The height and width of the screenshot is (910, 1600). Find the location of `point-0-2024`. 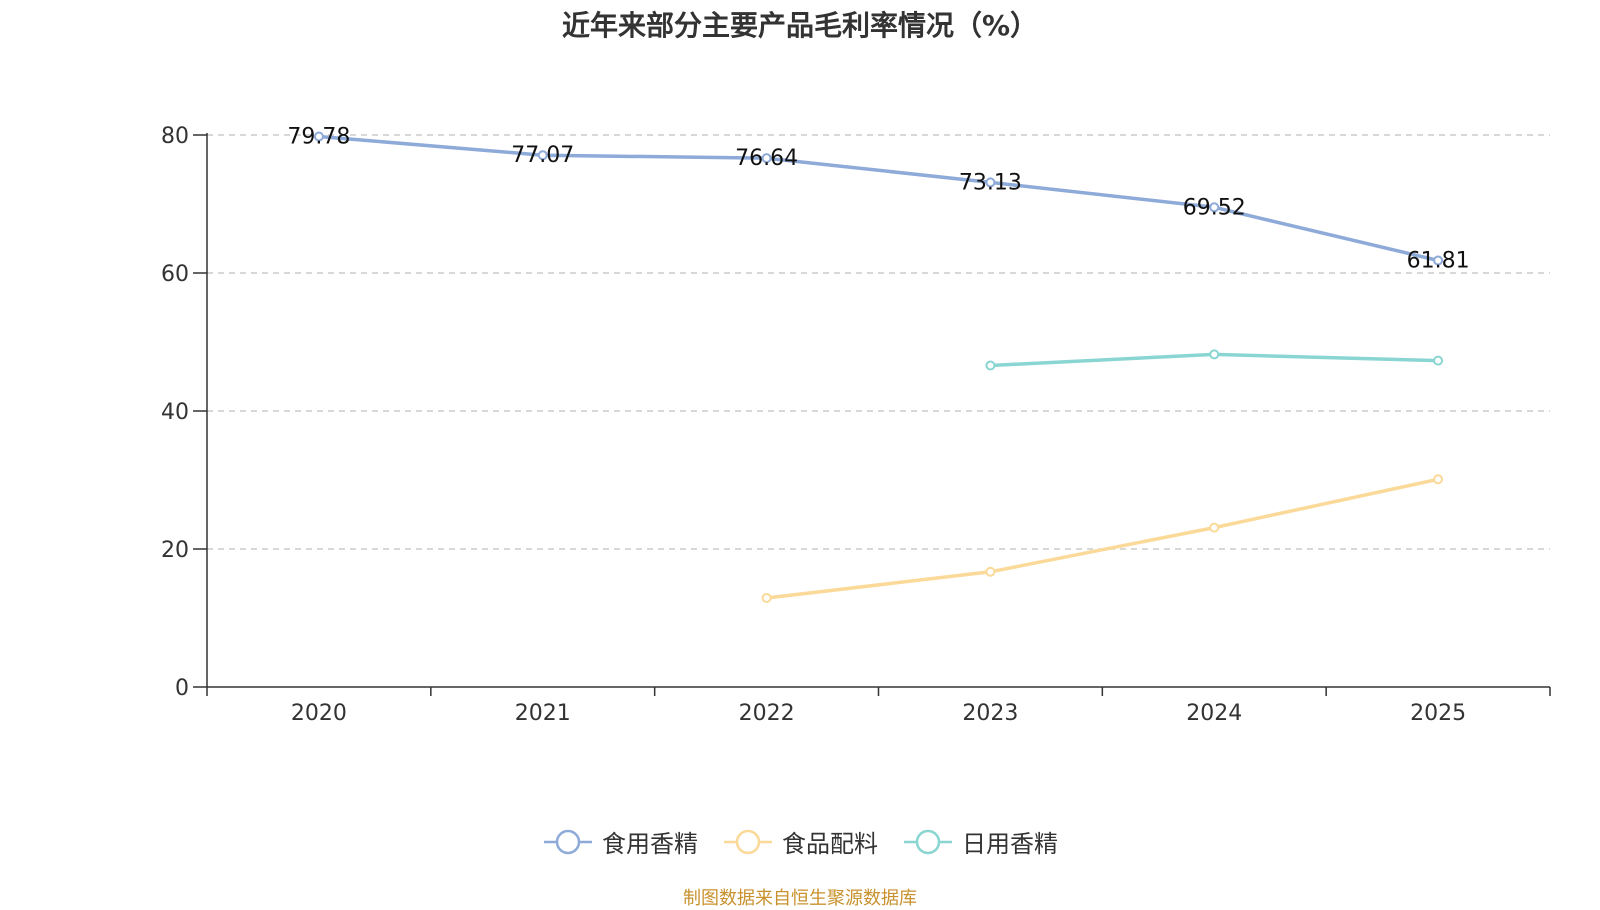

point-0-2024 is located at coordinates (1214, 207).